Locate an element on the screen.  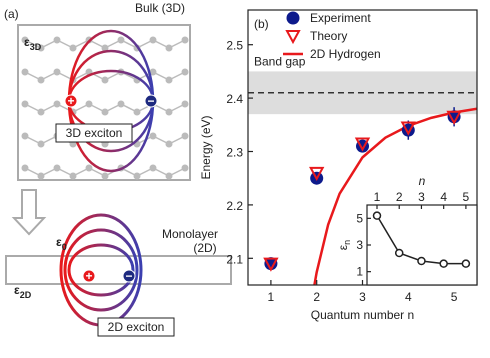
inset-frame is located at coordinates (422, 245).